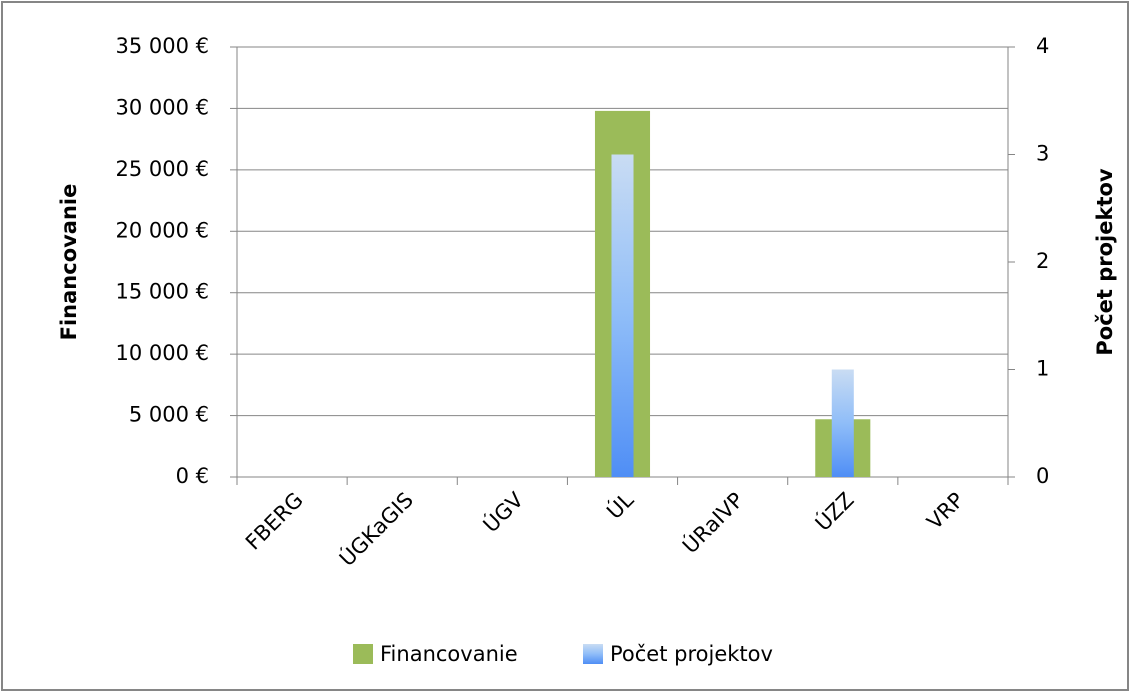 The width and height of the screenshot is (1131, 693). Describe the element at coordinates (449, 654) in the screenshot. I see `legend-label: Financovanie` at that location.